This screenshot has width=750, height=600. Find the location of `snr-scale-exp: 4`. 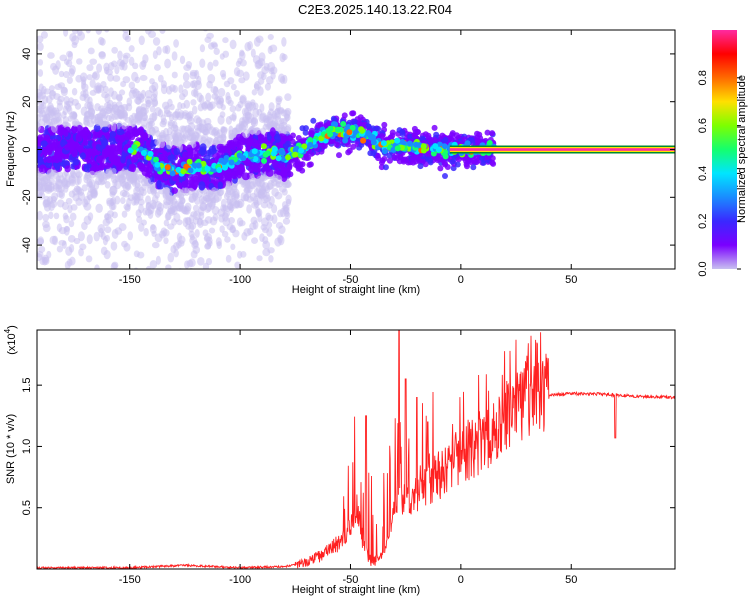

snr-scale-exp: 4 is located at coordinates (7, 330).